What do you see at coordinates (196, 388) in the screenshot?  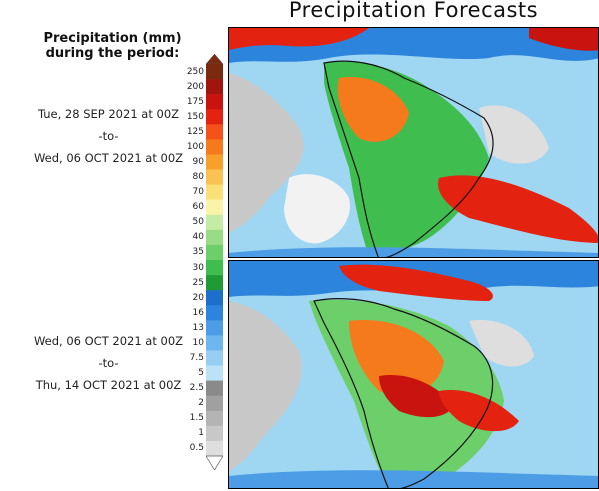 I see `colorbar-tick-label: 2.5` at bounding box center [196, 388].